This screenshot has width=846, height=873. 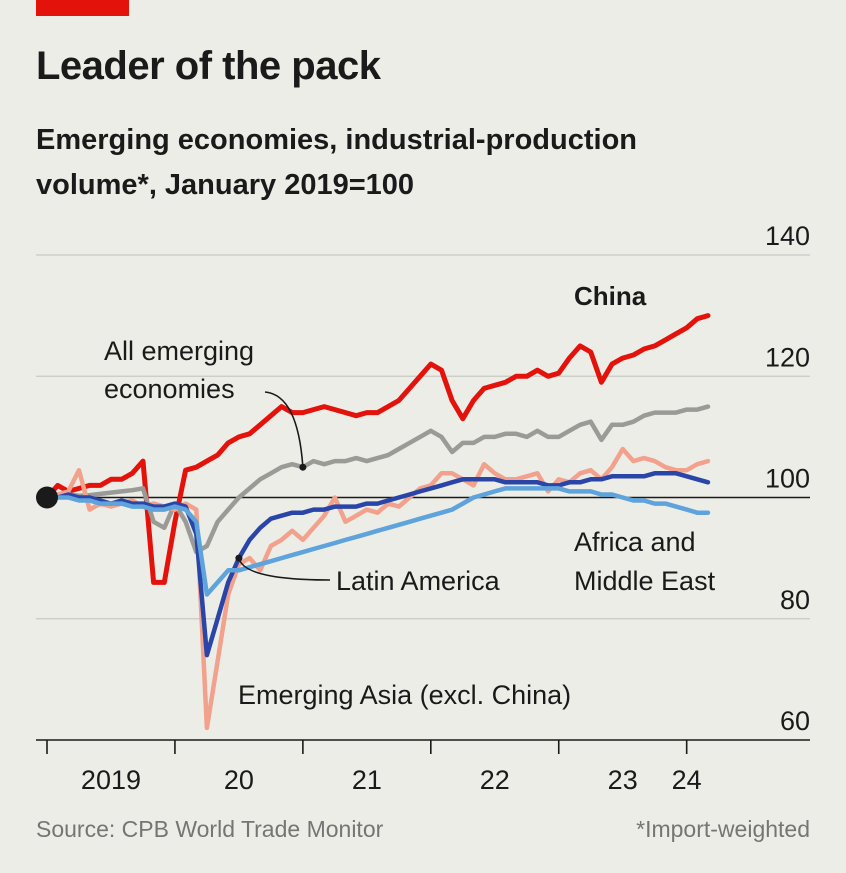 What do you see at coordinates (623, 780) in the screenshot?
I see `x-tick-label-23: 23` at bounding box center [623, 780].